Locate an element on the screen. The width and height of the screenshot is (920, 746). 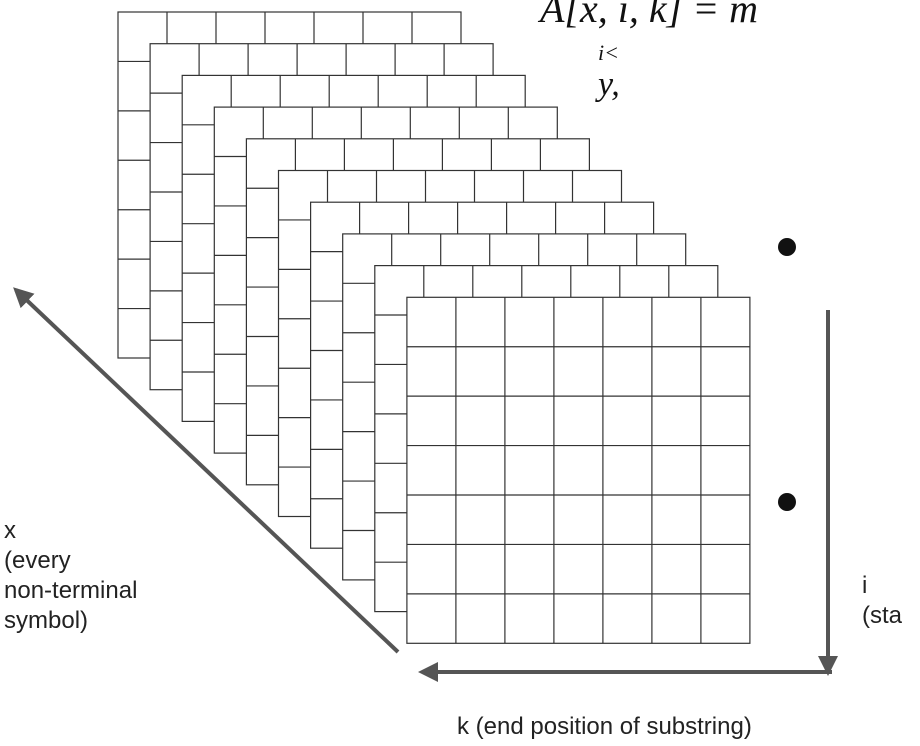
formula-sub: i< is located at coordinates (608, 52).